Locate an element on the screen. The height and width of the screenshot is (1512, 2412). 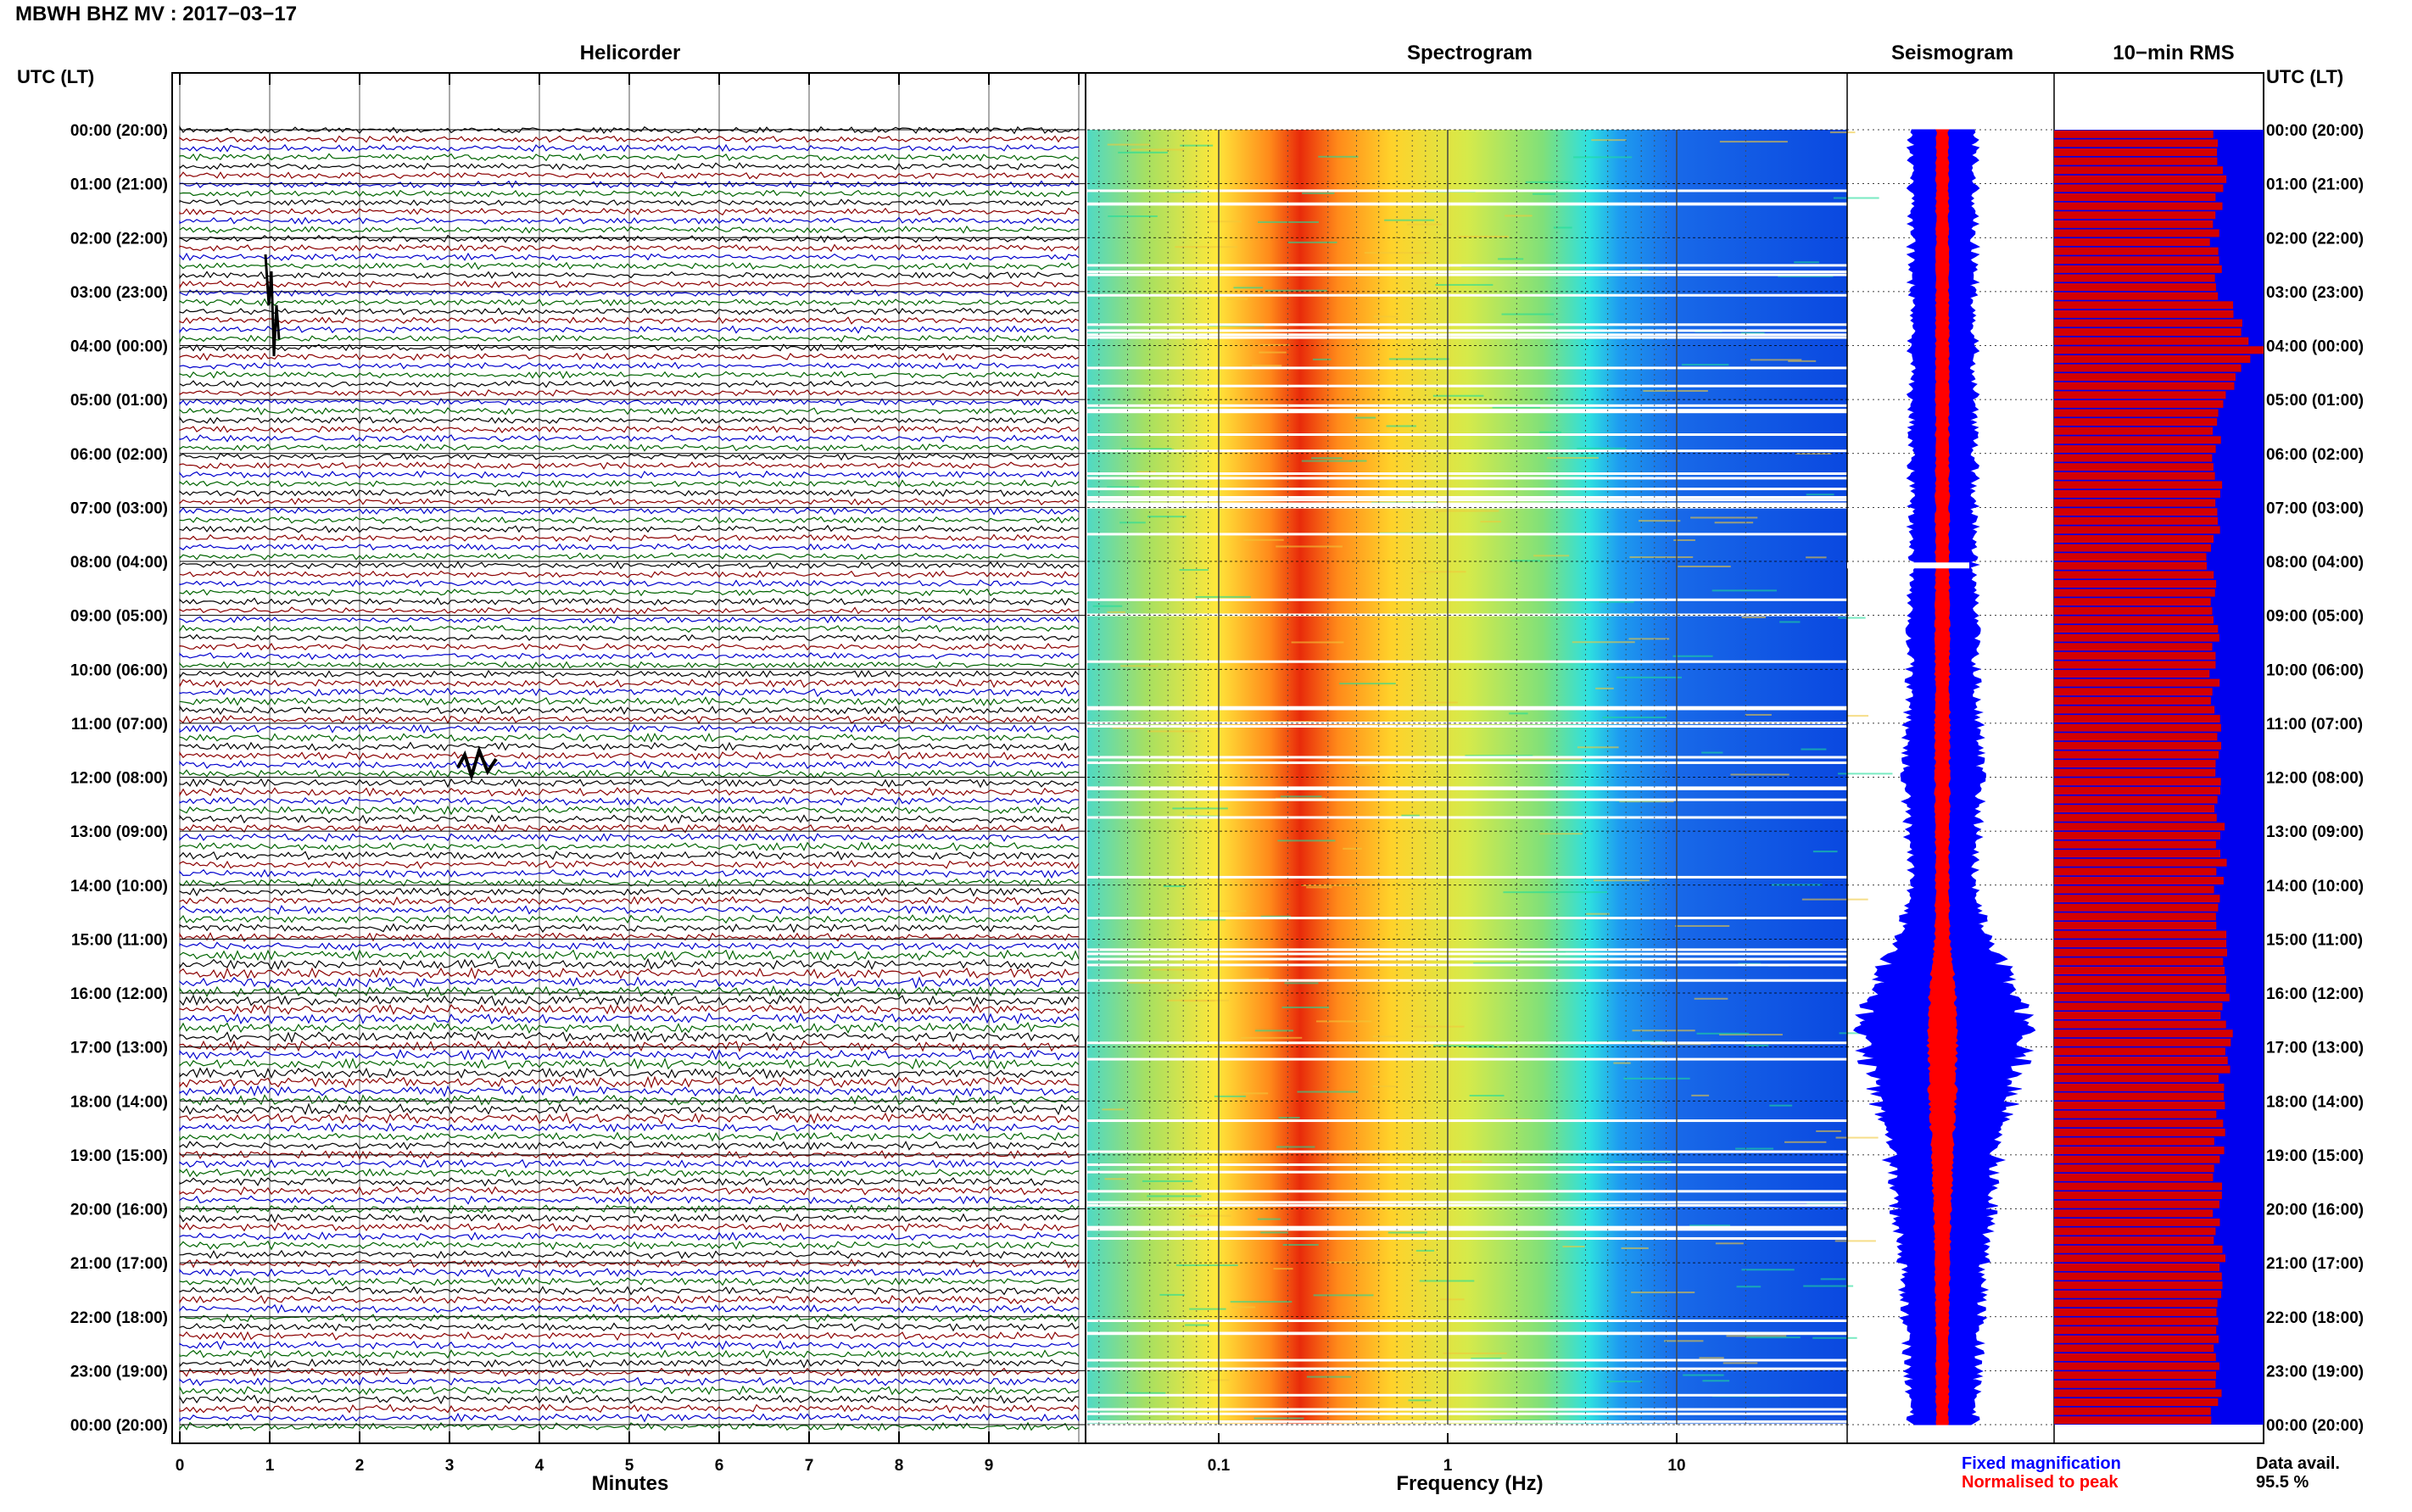
helicorder-x-tick-label: 8 is located at coordinates (900, 1466).